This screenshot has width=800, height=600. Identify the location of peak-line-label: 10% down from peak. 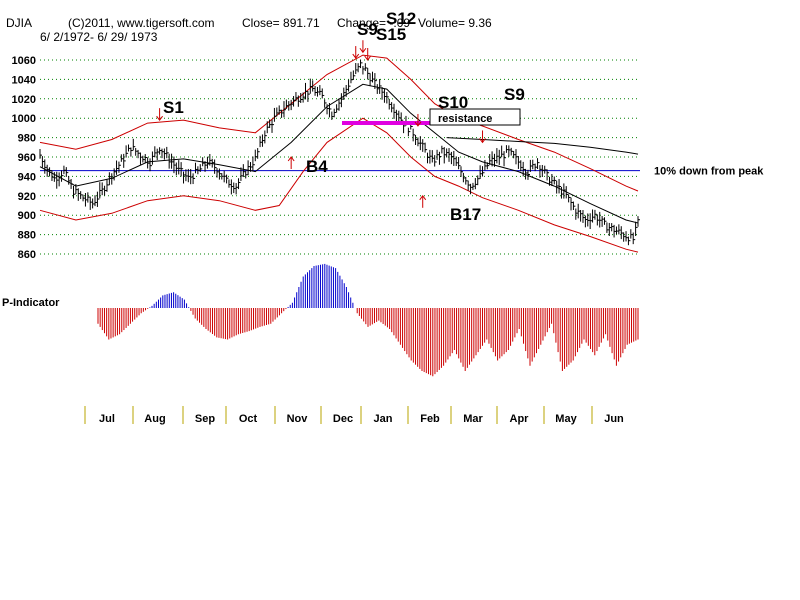
(709, 172).